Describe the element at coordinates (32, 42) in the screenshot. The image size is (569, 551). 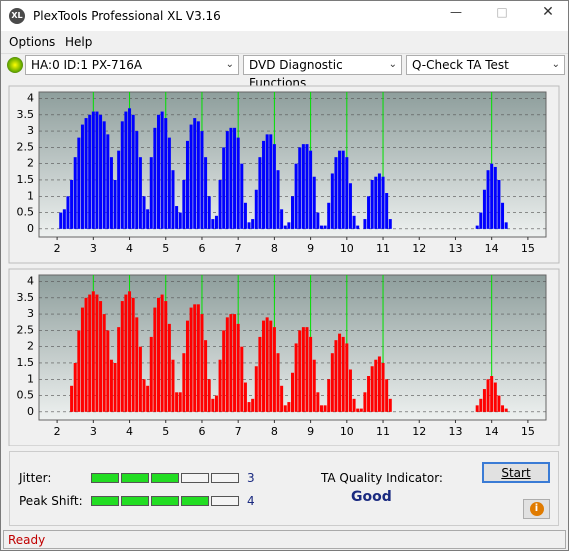
I see `menu-item: Options` at that location.